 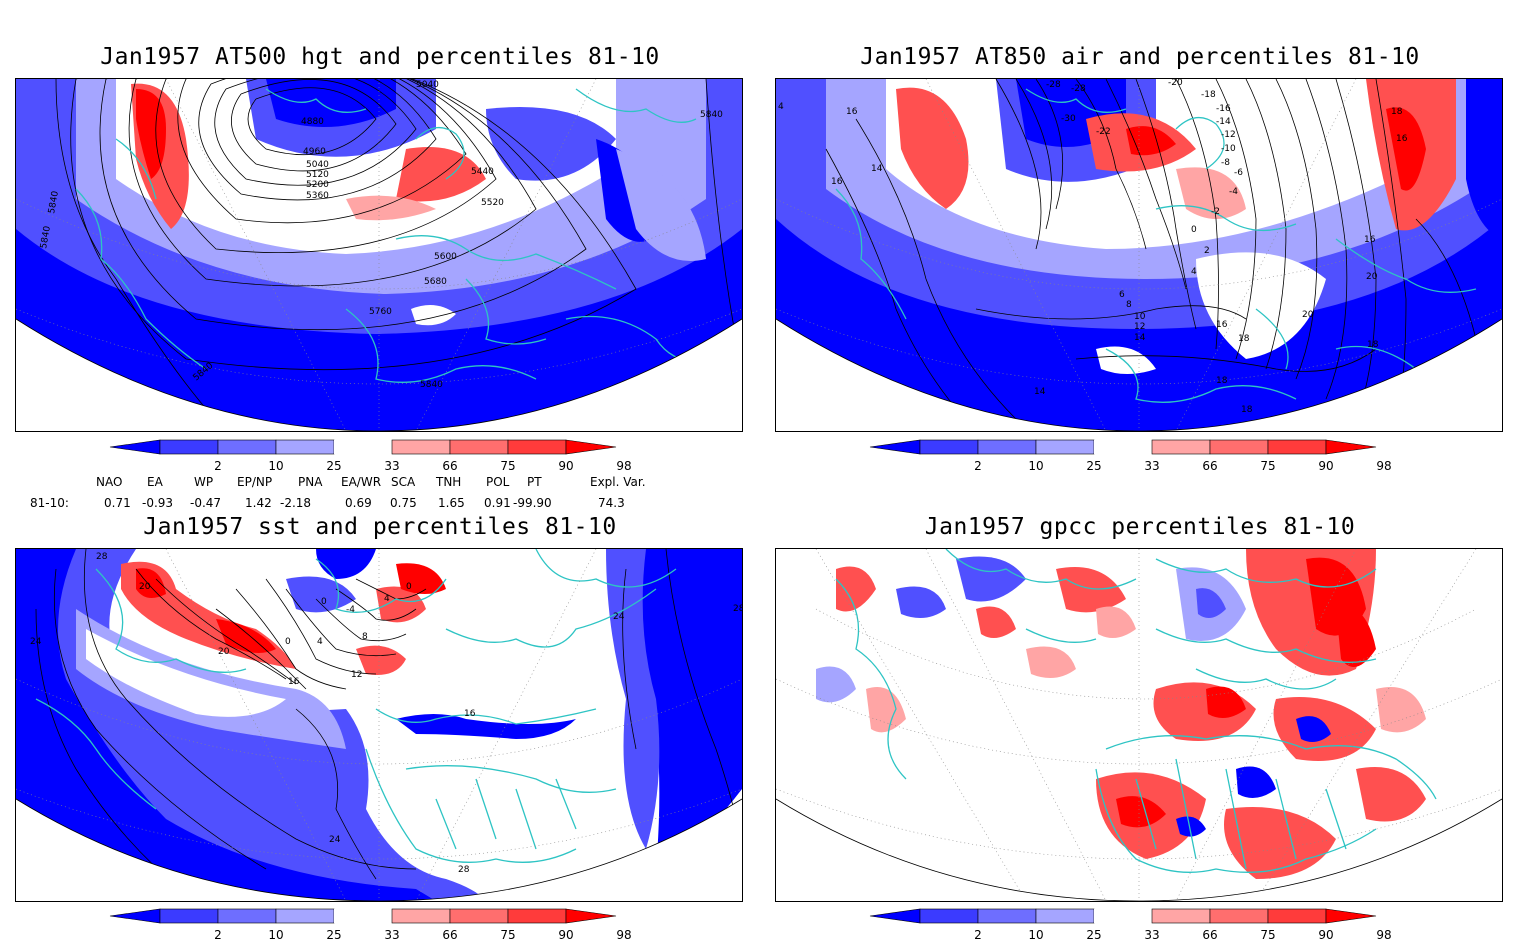 I want to click on contour-label: -18, so click(x=1208, y=95).